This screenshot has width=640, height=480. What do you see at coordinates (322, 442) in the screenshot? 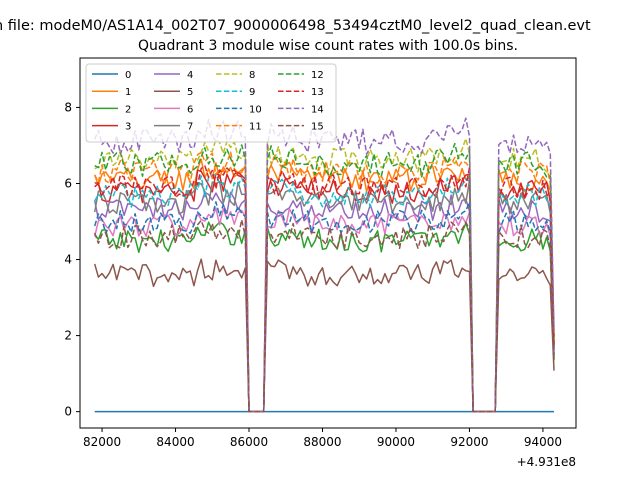
I see `x-tick-label: 88000` at bounding box center [322, 442].